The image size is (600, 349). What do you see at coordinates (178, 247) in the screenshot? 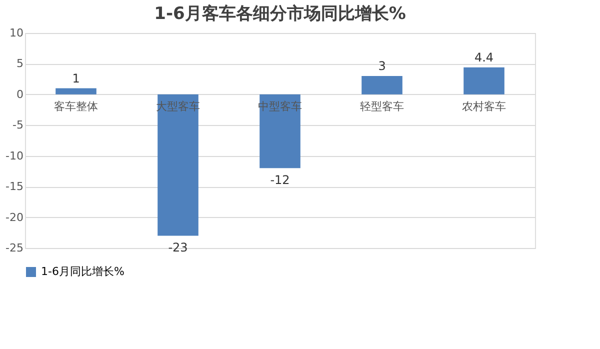
I see `data-label: -23` at bounding box center [178, 247].